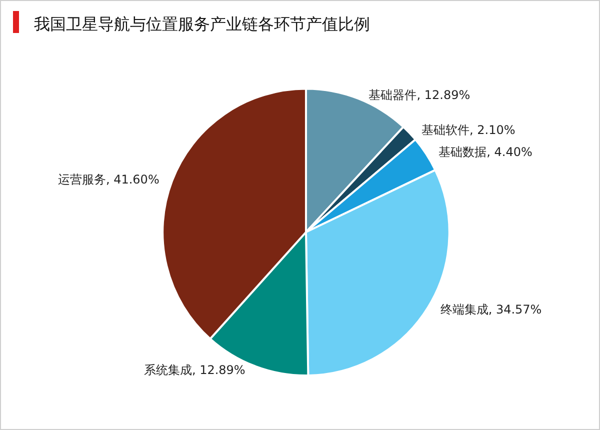  What do you see at coordinates (491, 309) in the screenshot?
I see `slice-label: 终端集成, 34.57%` at bounding box center [491, 309].